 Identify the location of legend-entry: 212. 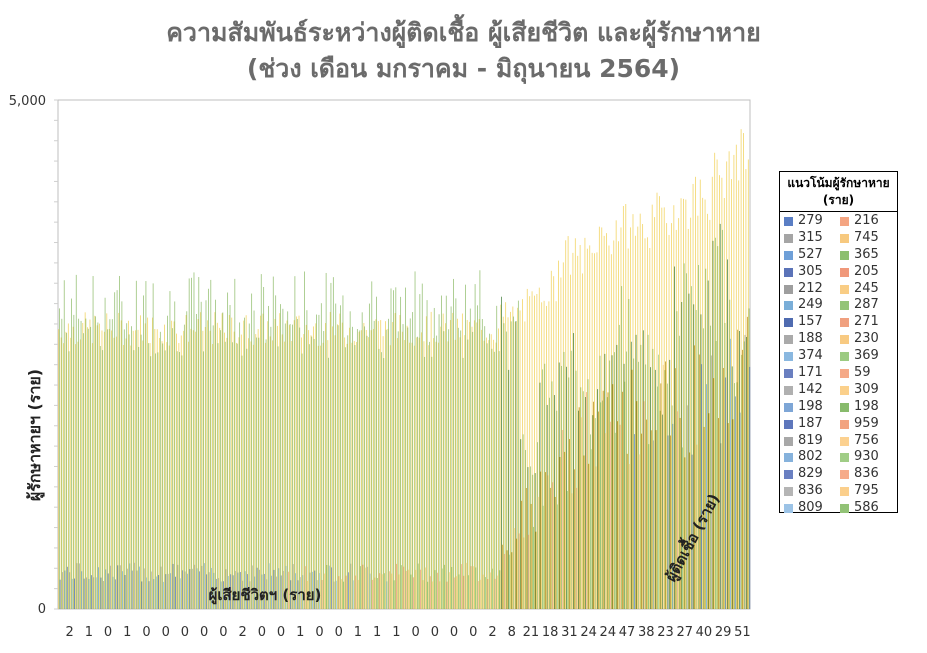
(812, 289).